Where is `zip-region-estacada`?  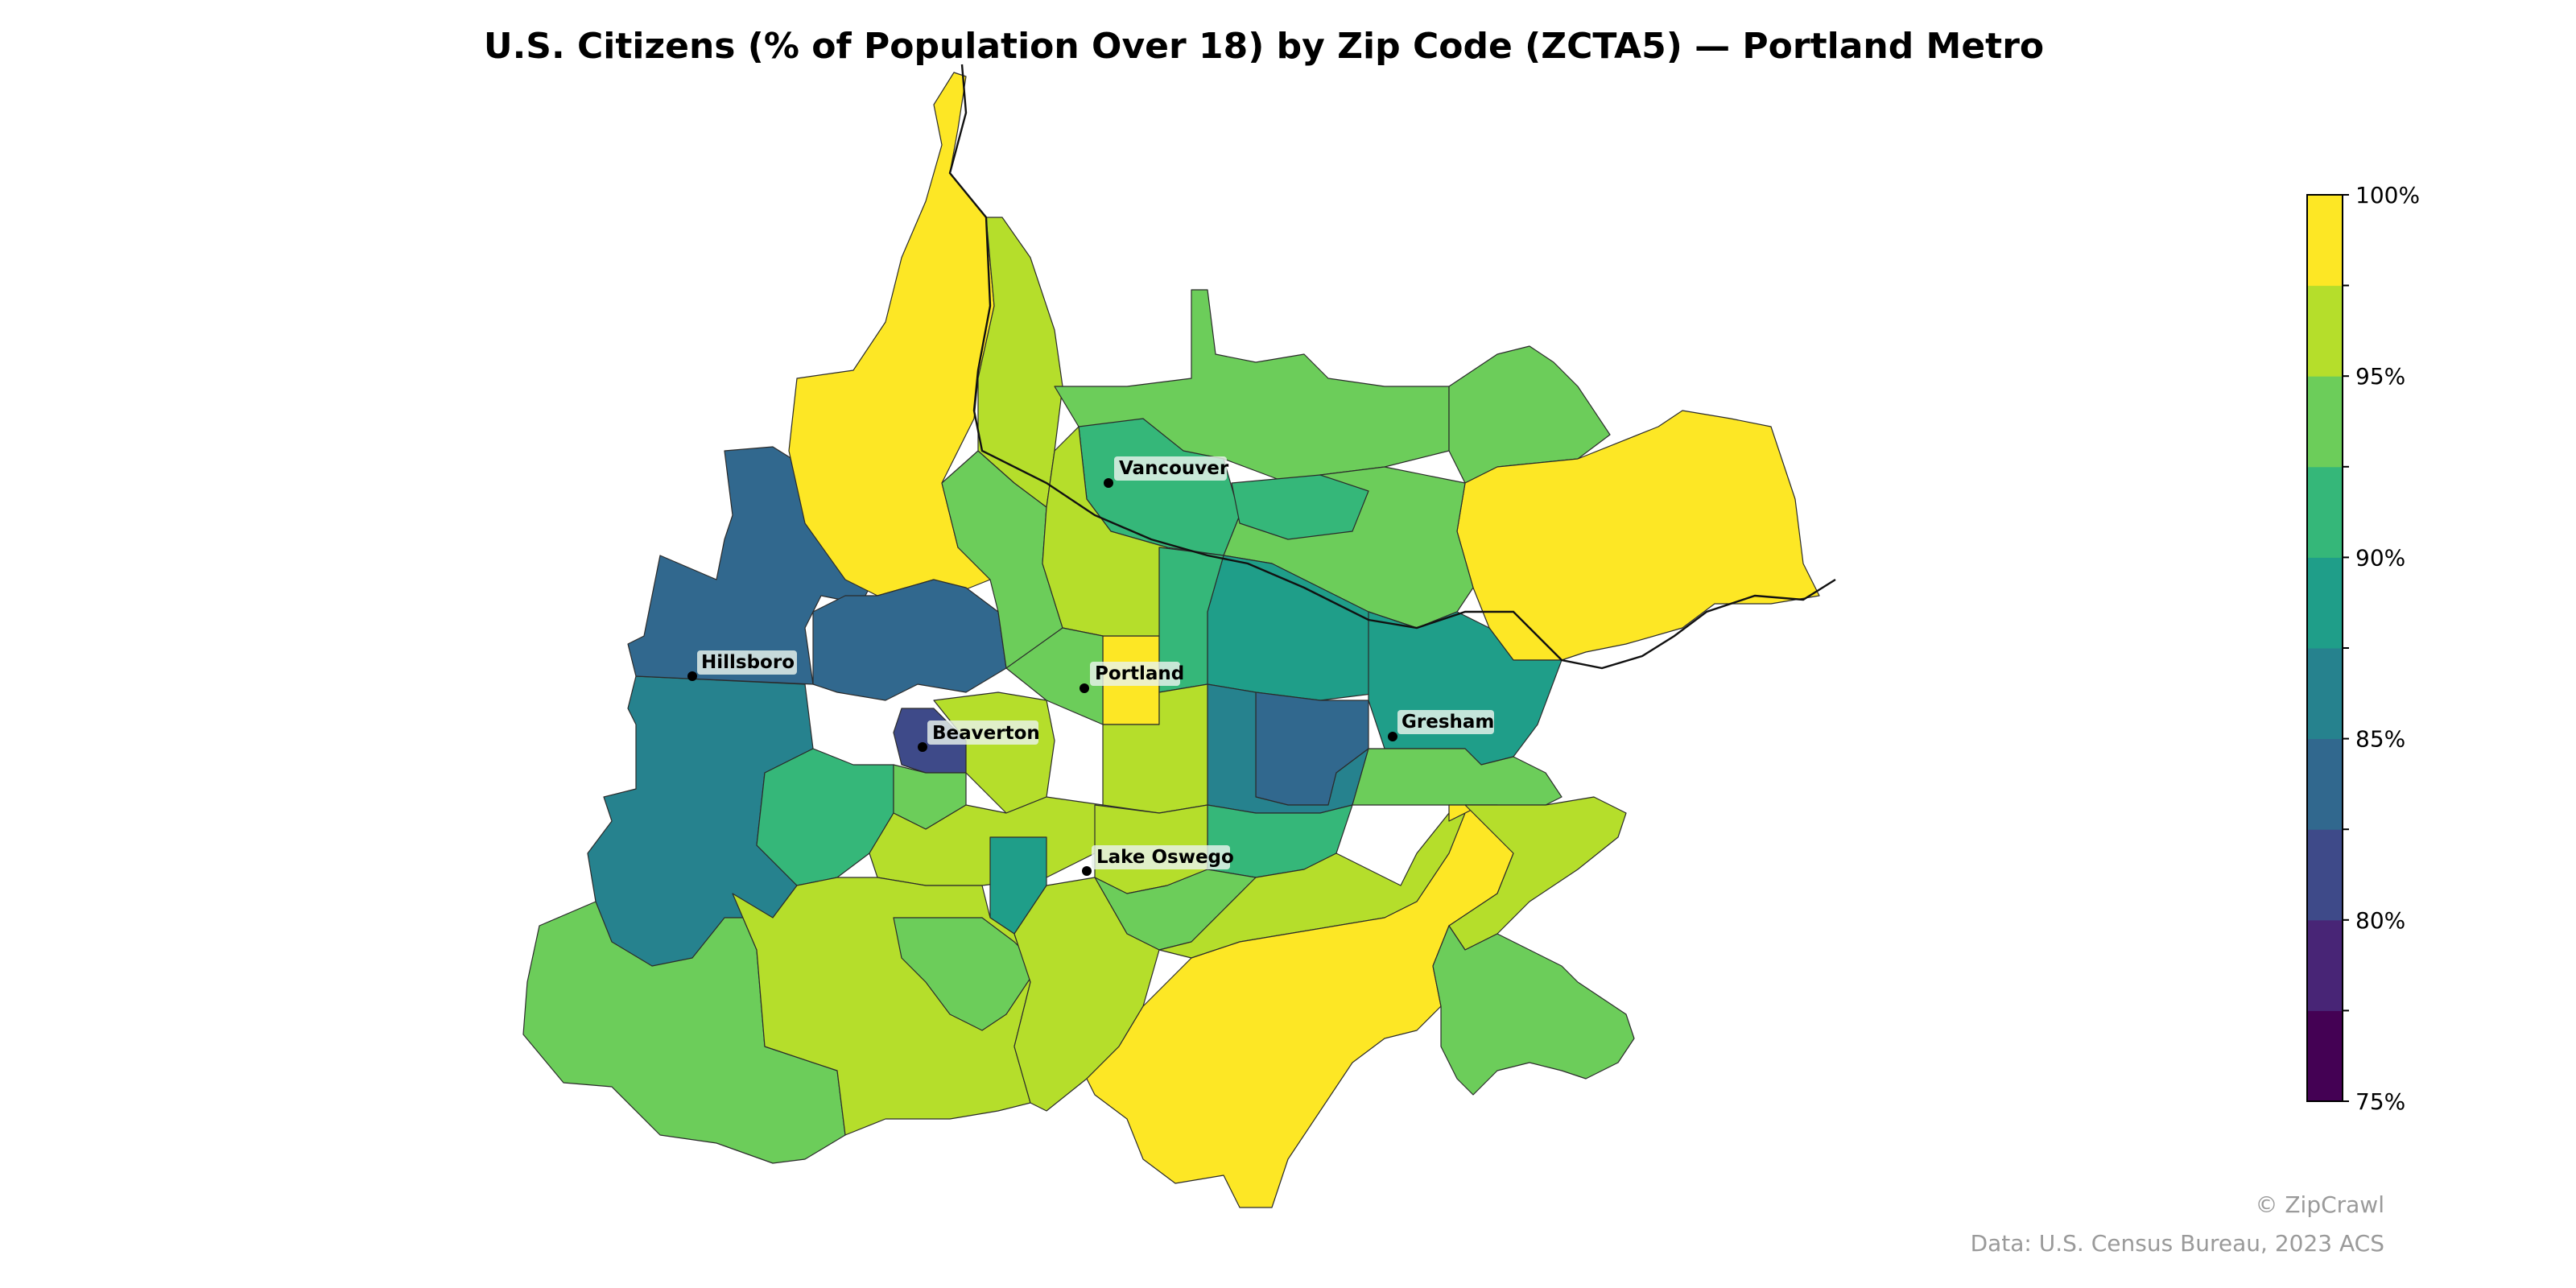 zip-region-estacada is located at coordinates (1537, 873).